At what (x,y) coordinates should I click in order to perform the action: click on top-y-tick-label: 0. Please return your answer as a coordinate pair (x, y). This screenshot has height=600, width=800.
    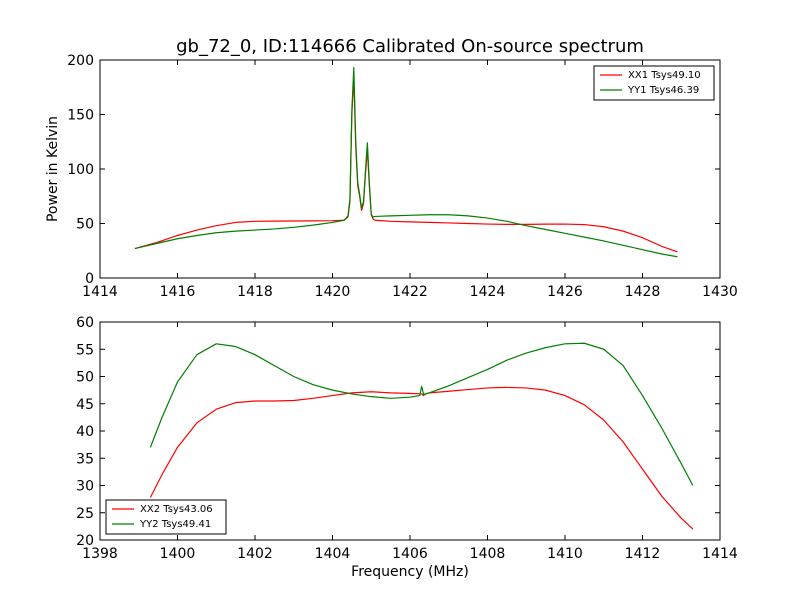
    Looking at the image, I should click on (89, 279).